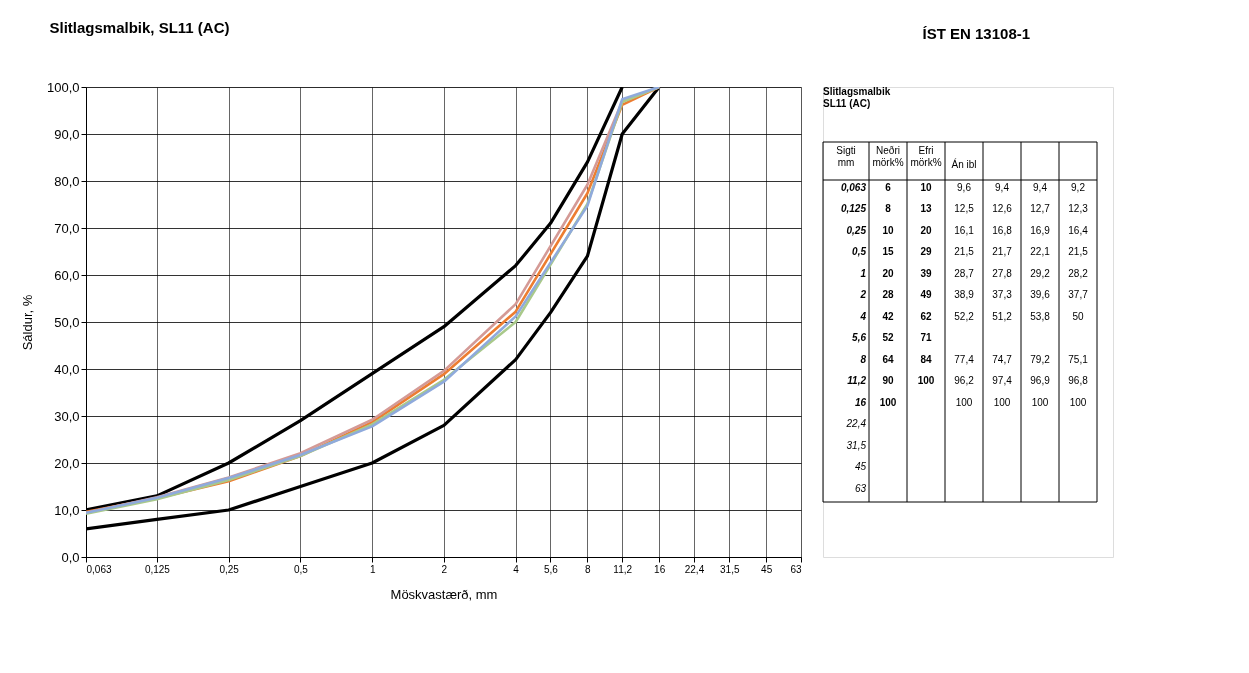 Image resolution: width=1249 pixels, height=673 pixels. I want to click on data-label: 6, so click(888, 187).